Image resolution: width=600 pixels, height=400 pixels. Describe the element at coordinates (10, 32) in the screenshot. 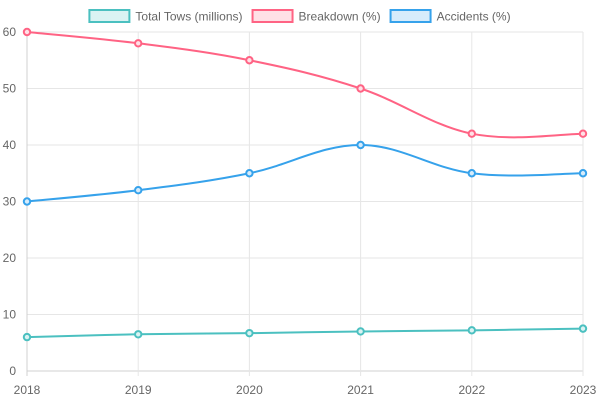

I see `y-tick-label: 60` at that location.